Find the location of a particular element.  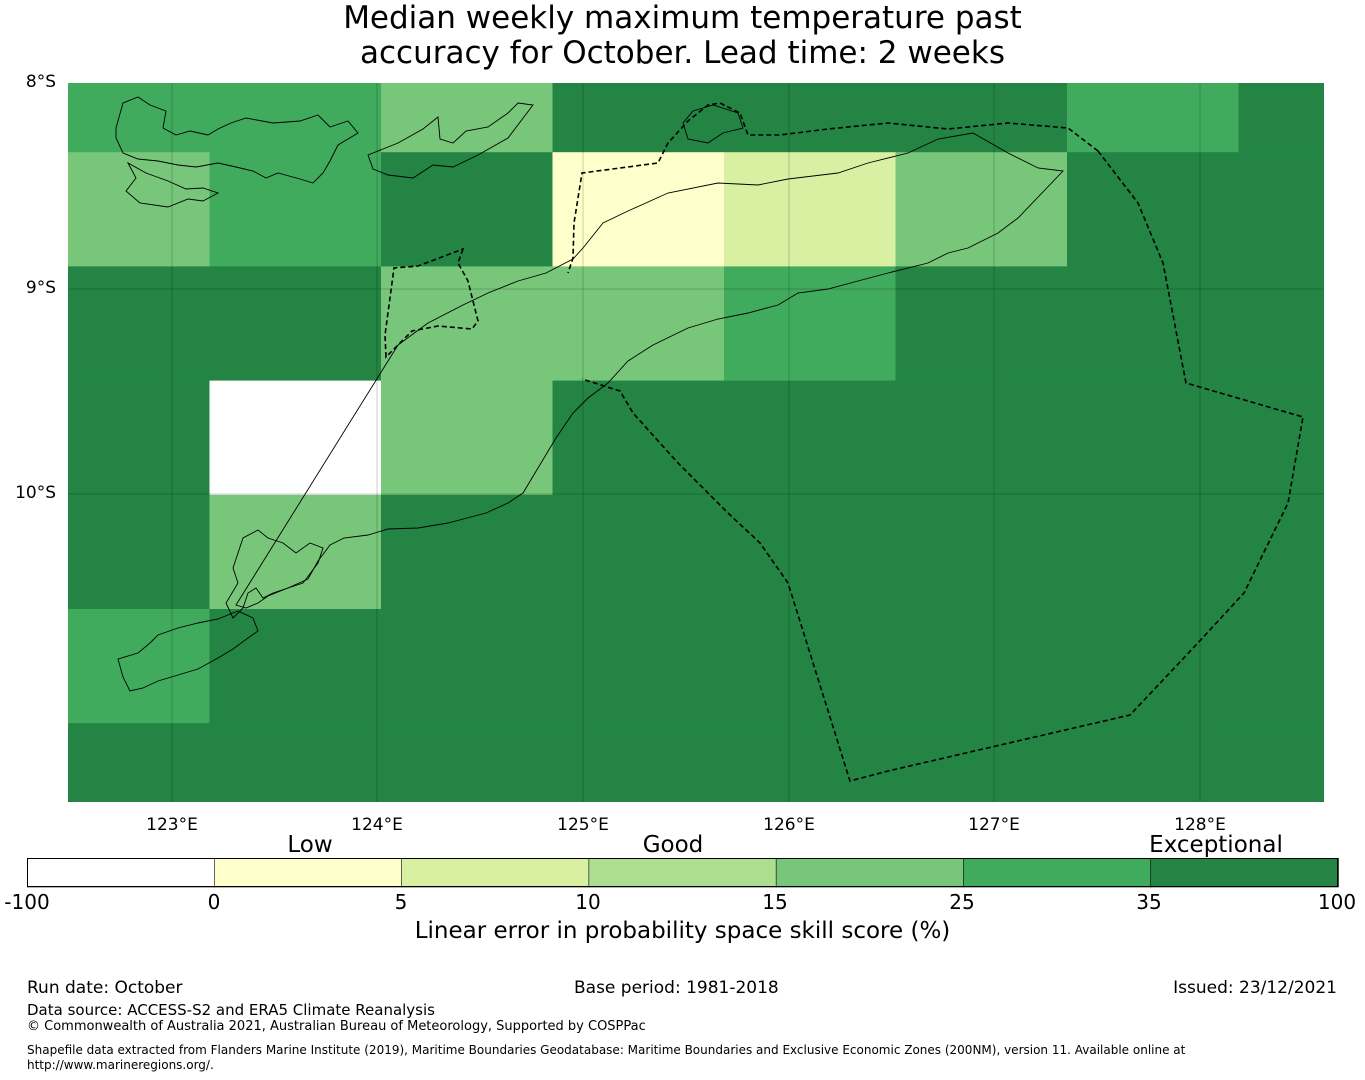

eez-boundary-north is located at coordinates (833, 188).